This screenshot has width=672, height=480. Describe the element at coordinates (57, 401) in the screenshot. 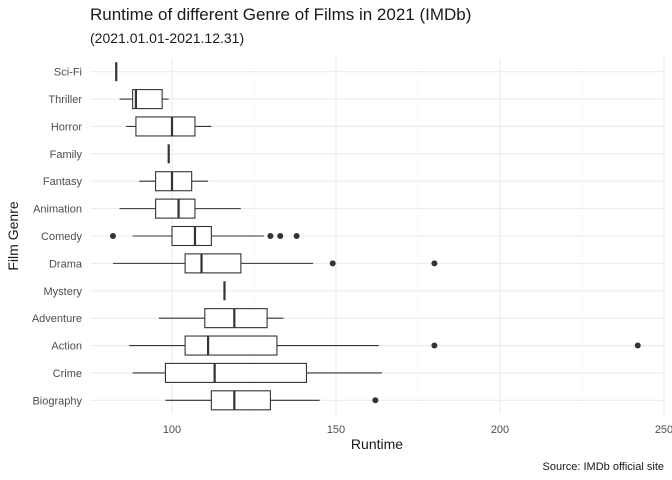

I see `y-tick-label: Biography` at that location.